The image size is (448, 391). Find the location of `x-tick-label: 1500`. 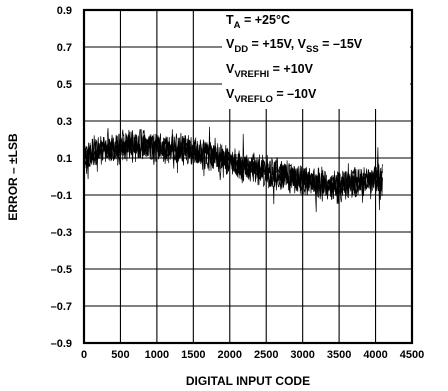

x-tick-label: 1500 is located at coordinates (193, 355).